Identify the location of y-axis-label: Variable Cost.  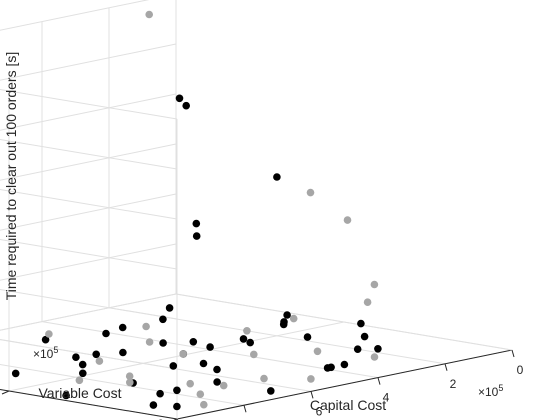
(79, 393).